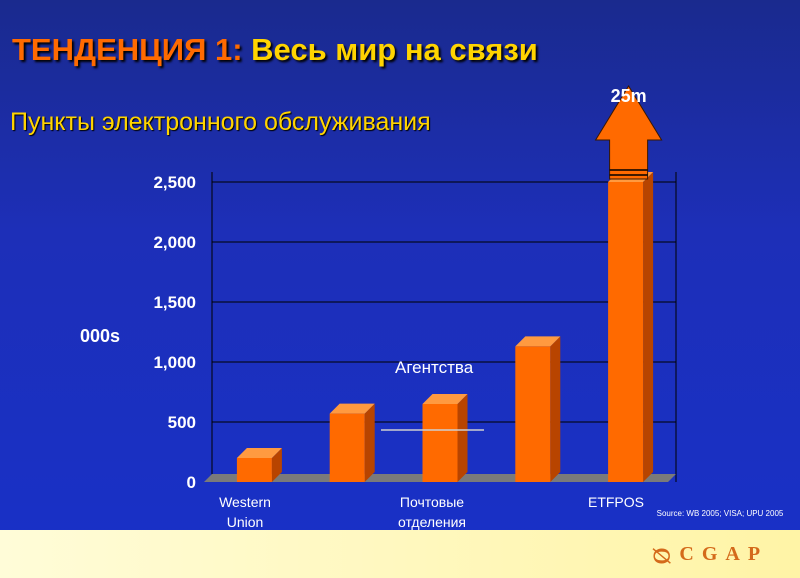  I want to click on slide-title: ТЕНДЕНЦИЯ 1: Весь мир на связи, so click(275, 50).